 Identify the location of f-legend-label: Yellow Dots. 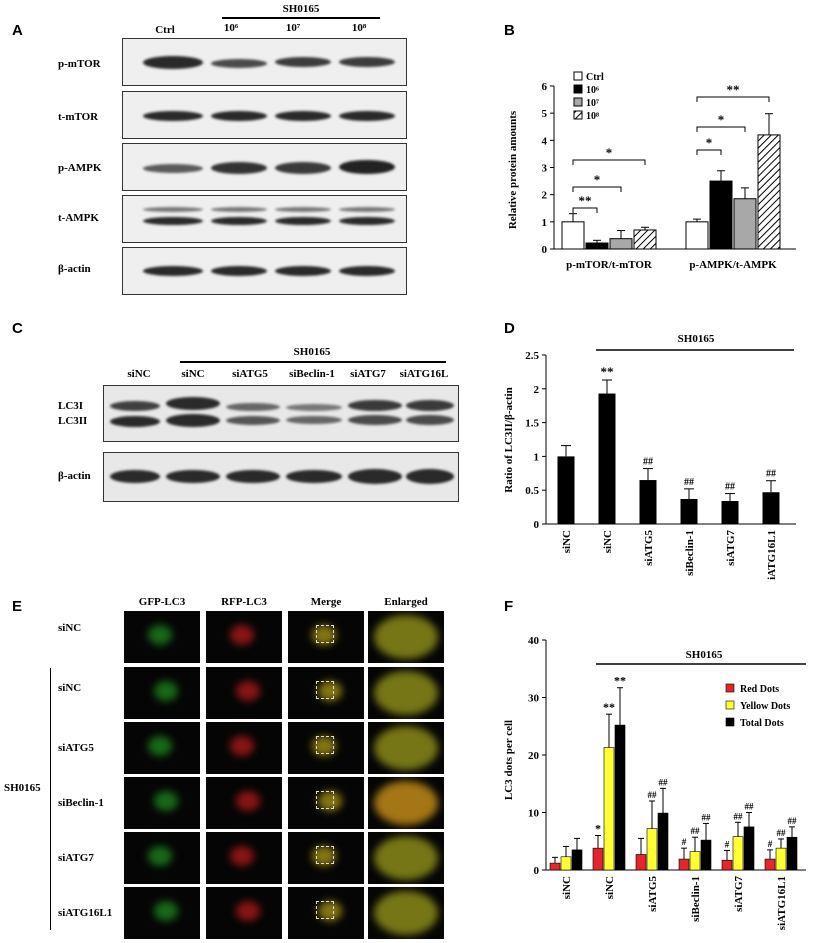
(765, 706).